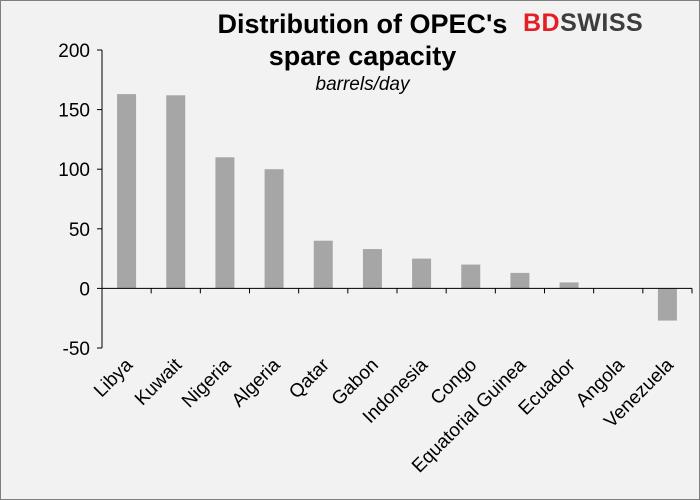 This screenshot has width=700, height=500. What do you see at coordinates (74, 111) in the screenshot?
I see `y-tick-label: 150` at bounding box center [74, 111].